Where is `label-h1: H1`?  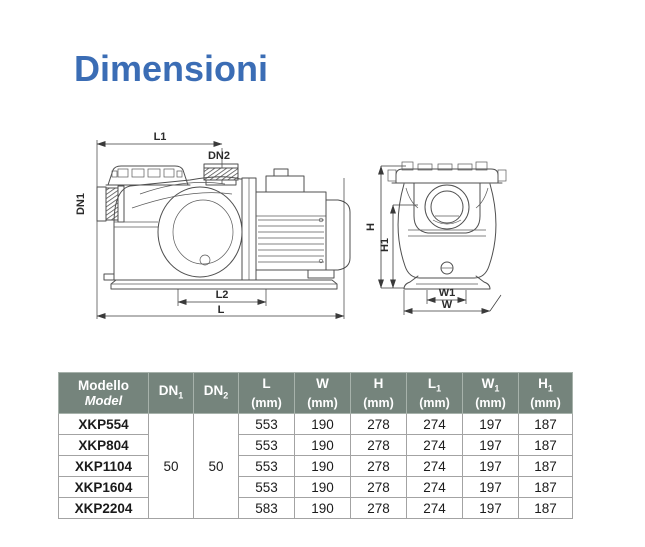
label-h1: H1 is located at coordinates (385, 245).